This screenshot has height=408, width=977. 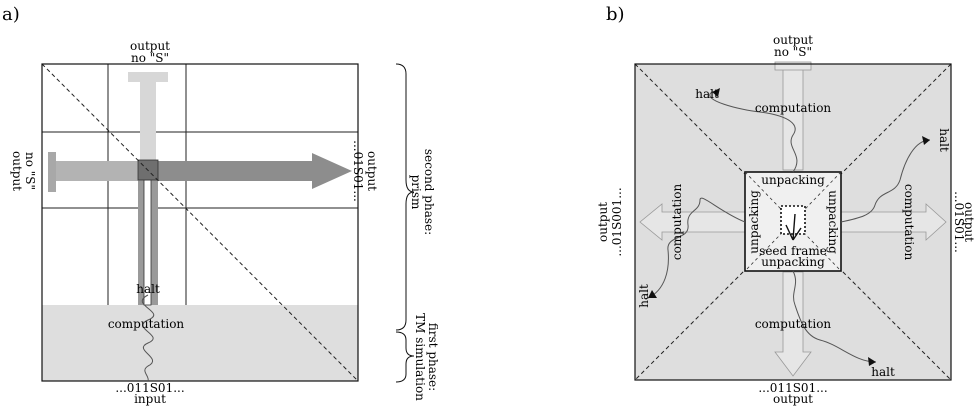 I want to click on upper-brace, so click(x=405, y=197).